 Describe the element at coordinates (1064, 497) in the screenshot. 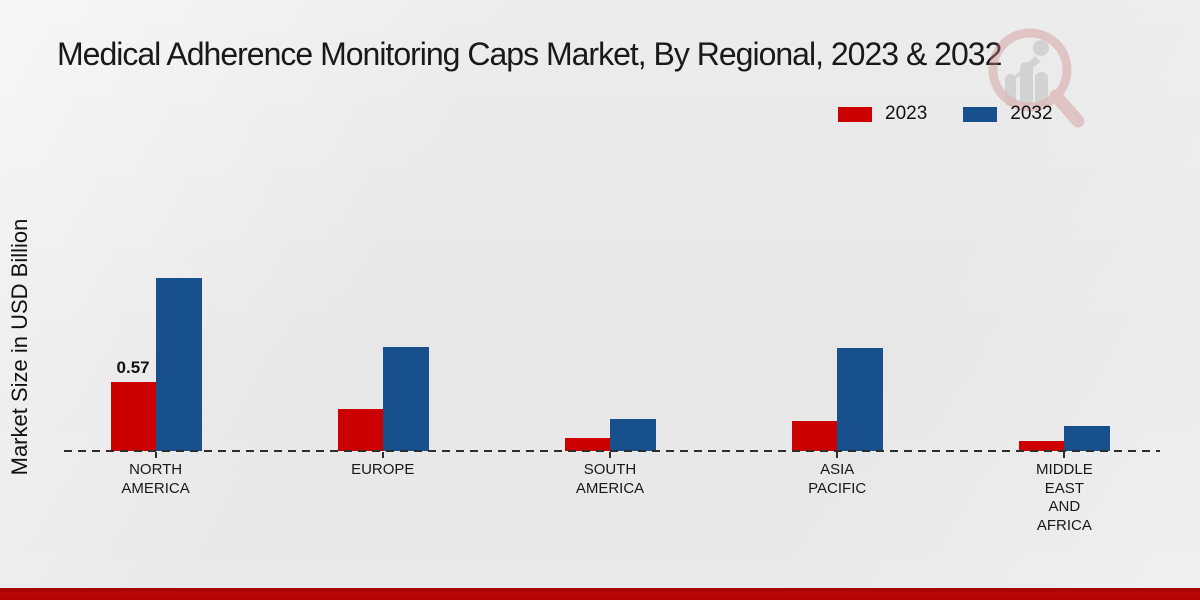

I see `category-label-middle-east-and-africa: MIDDLE EAST AND AFRICA` at that location.